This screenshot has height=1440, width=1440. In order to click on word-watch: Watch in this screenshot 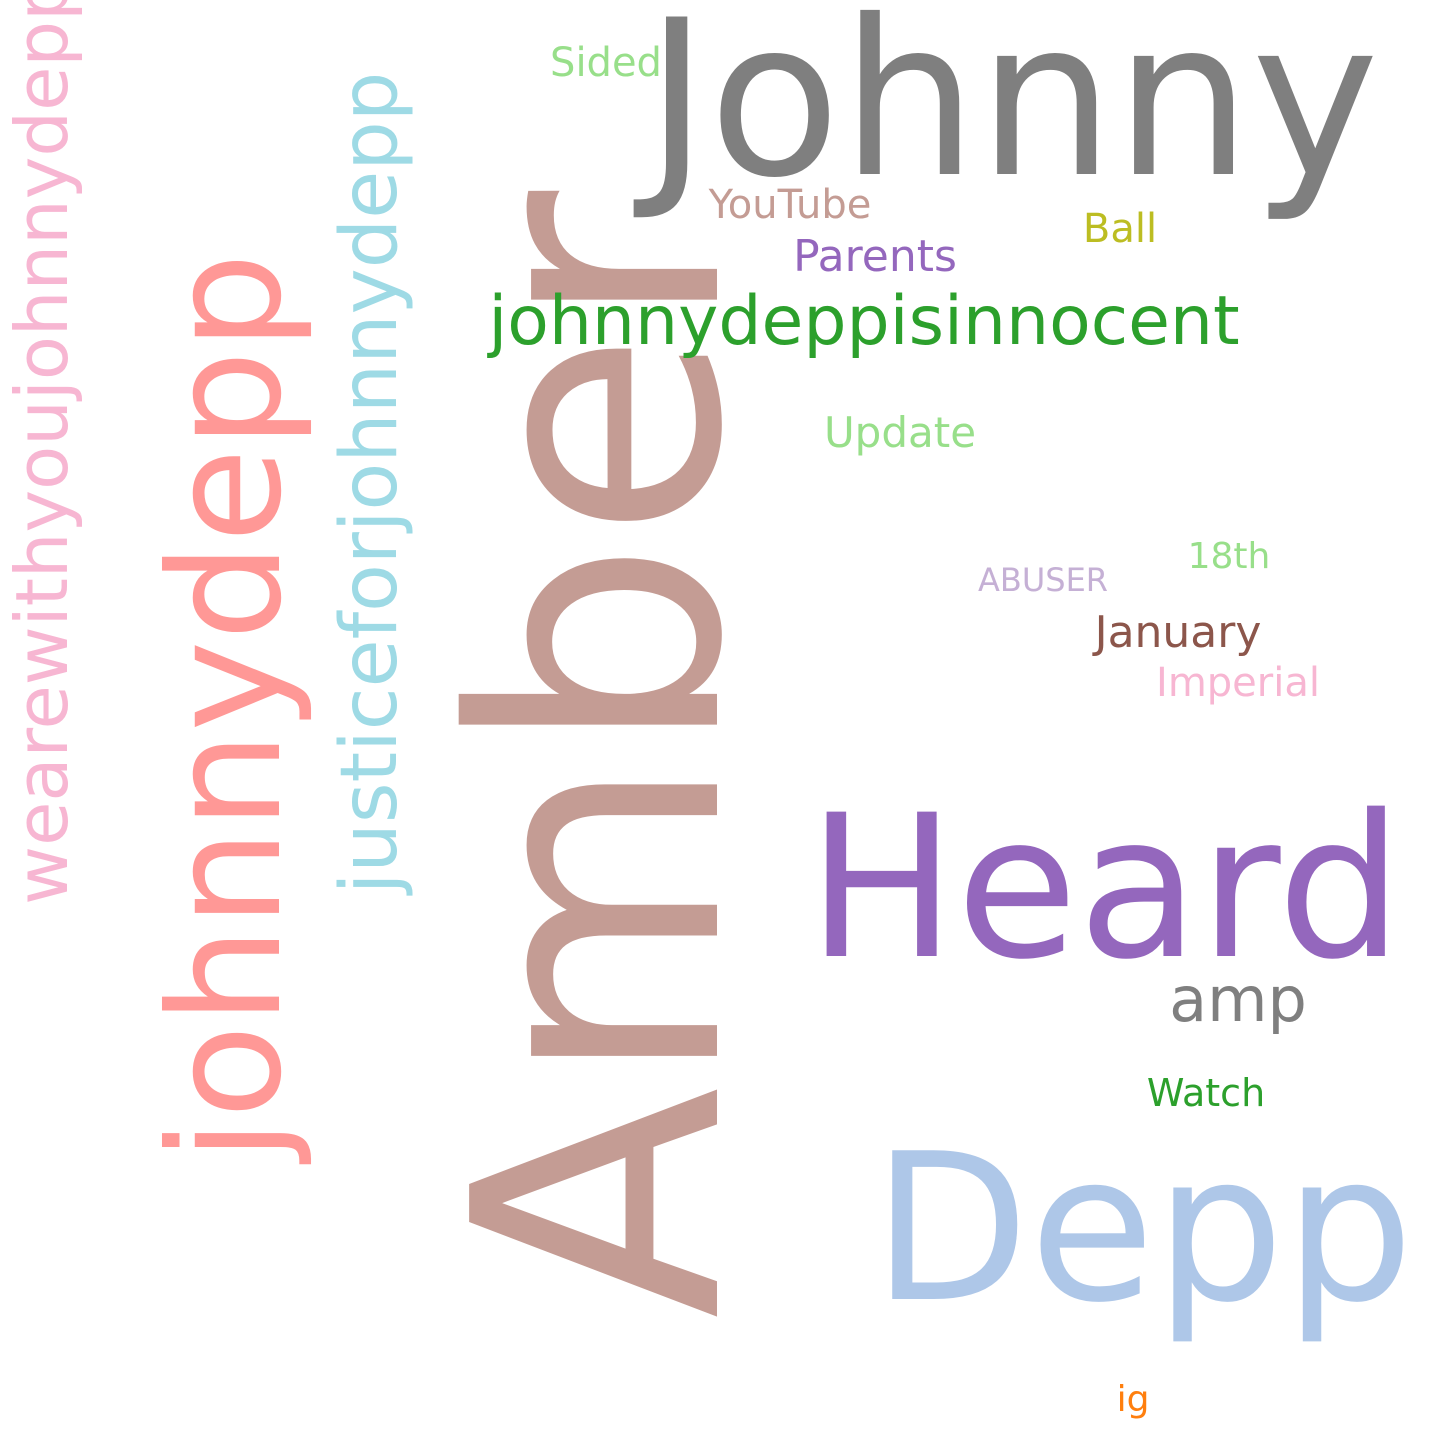, I will do `click(1206, 1093)`.